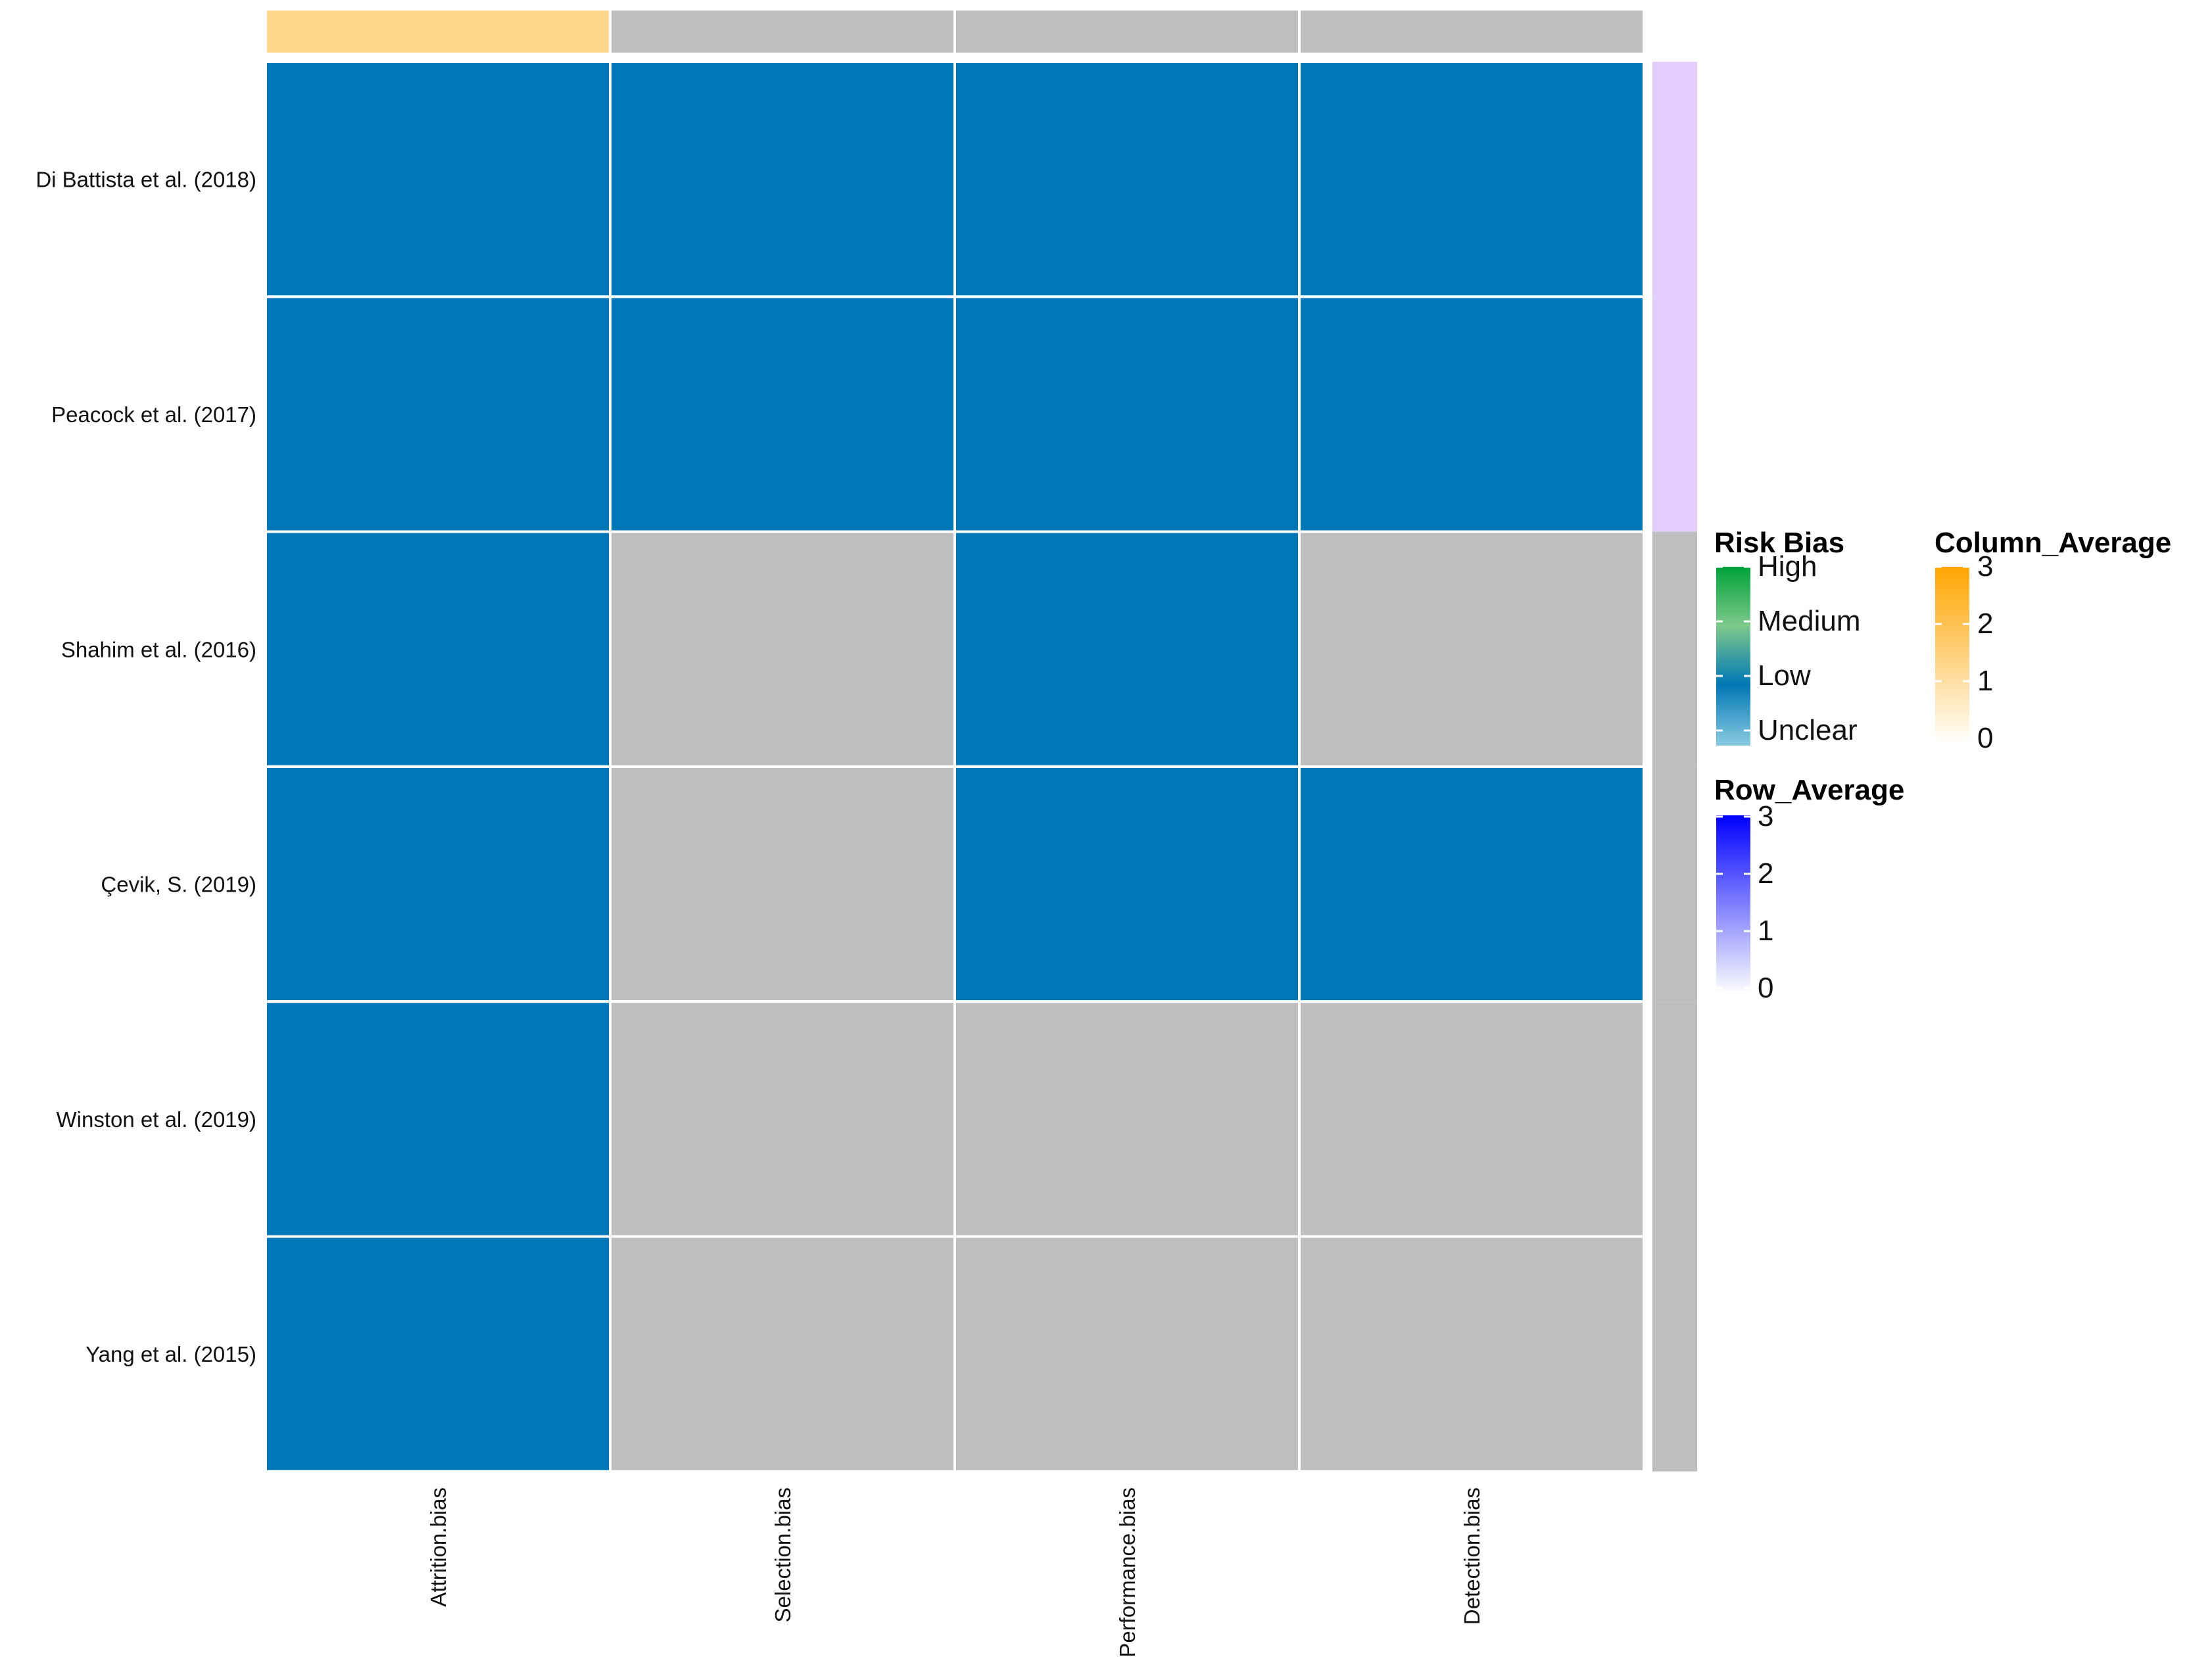 The width and height of the screenshot is (2187, 1680). Describe the element at coordinates (782, 1354) in the screenshot. I see `heatmap-cell-r6-c2` at that location.